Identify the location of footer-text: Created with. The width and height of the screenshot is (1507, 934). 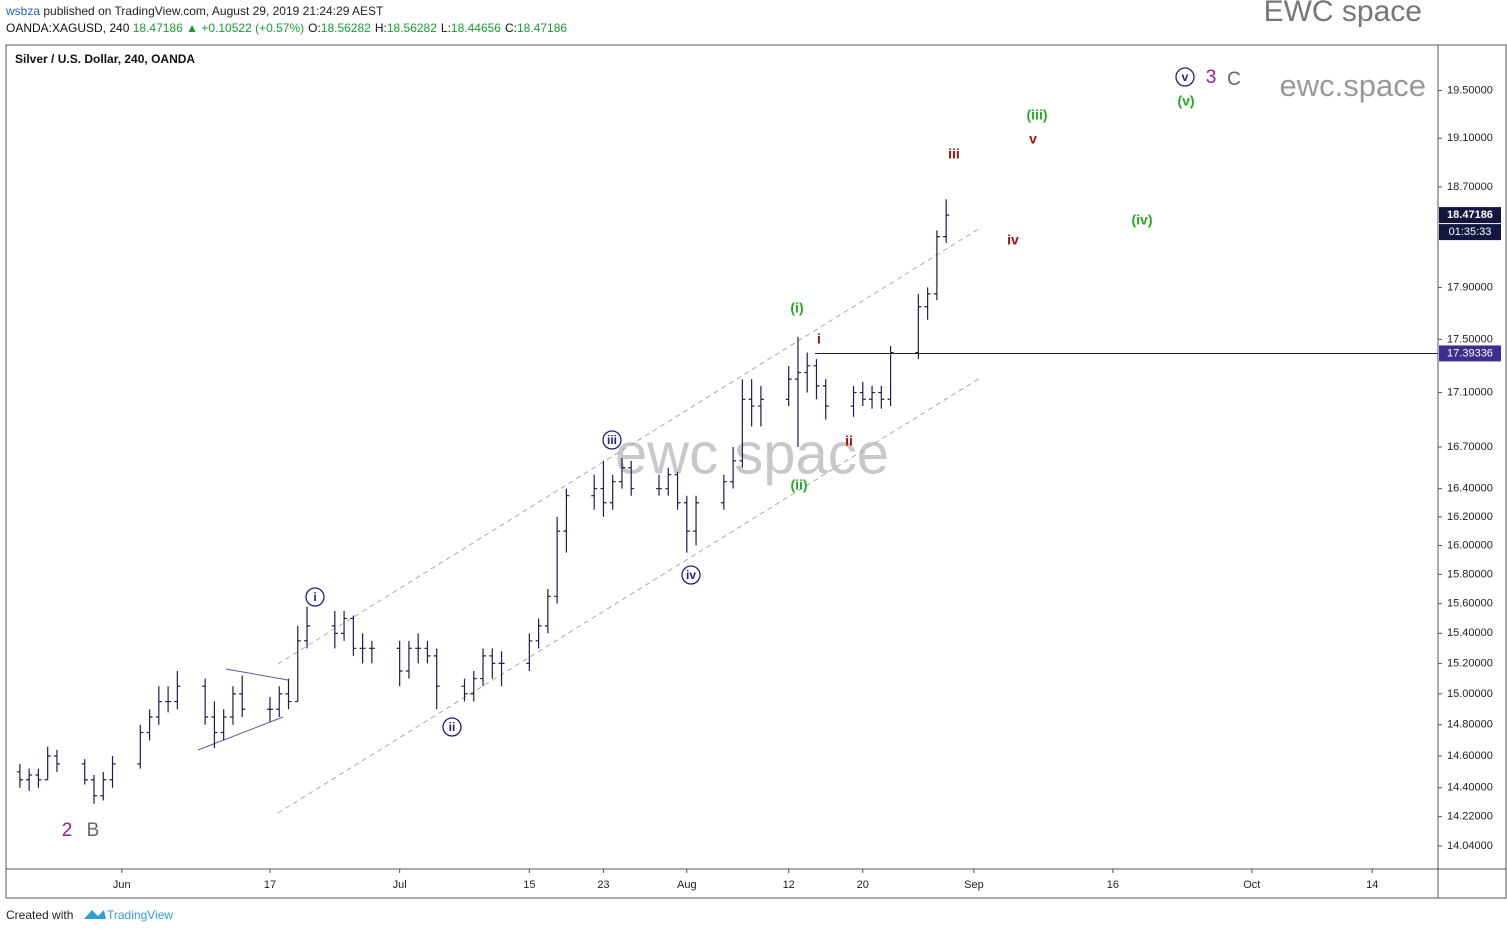
(39, 915).